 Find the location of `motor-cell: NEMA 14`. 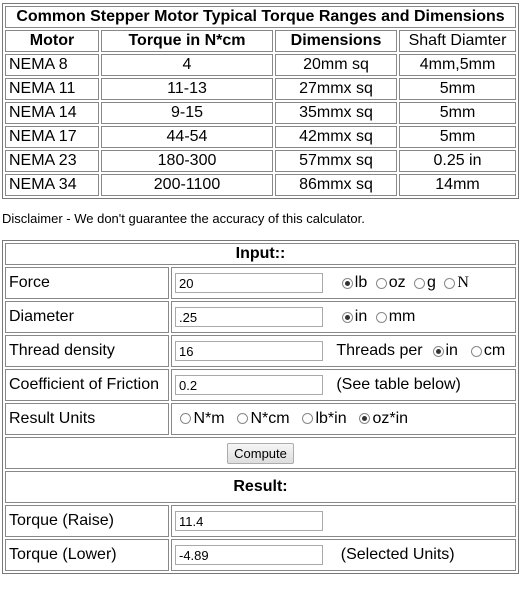

motor-cell: NEMA 14 is located at coordinates (52, 113).